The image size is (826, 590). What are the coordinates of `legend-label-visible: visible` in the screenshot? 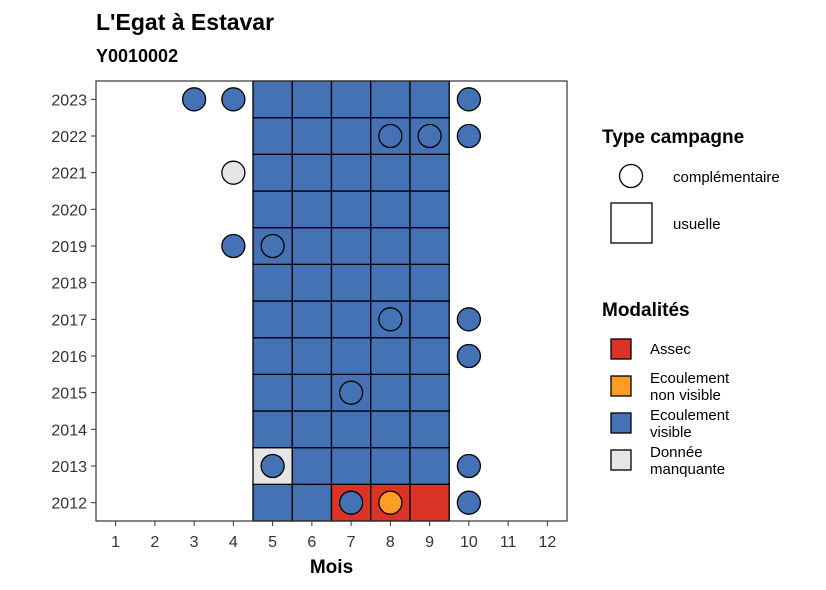 It's located at (671, 432).